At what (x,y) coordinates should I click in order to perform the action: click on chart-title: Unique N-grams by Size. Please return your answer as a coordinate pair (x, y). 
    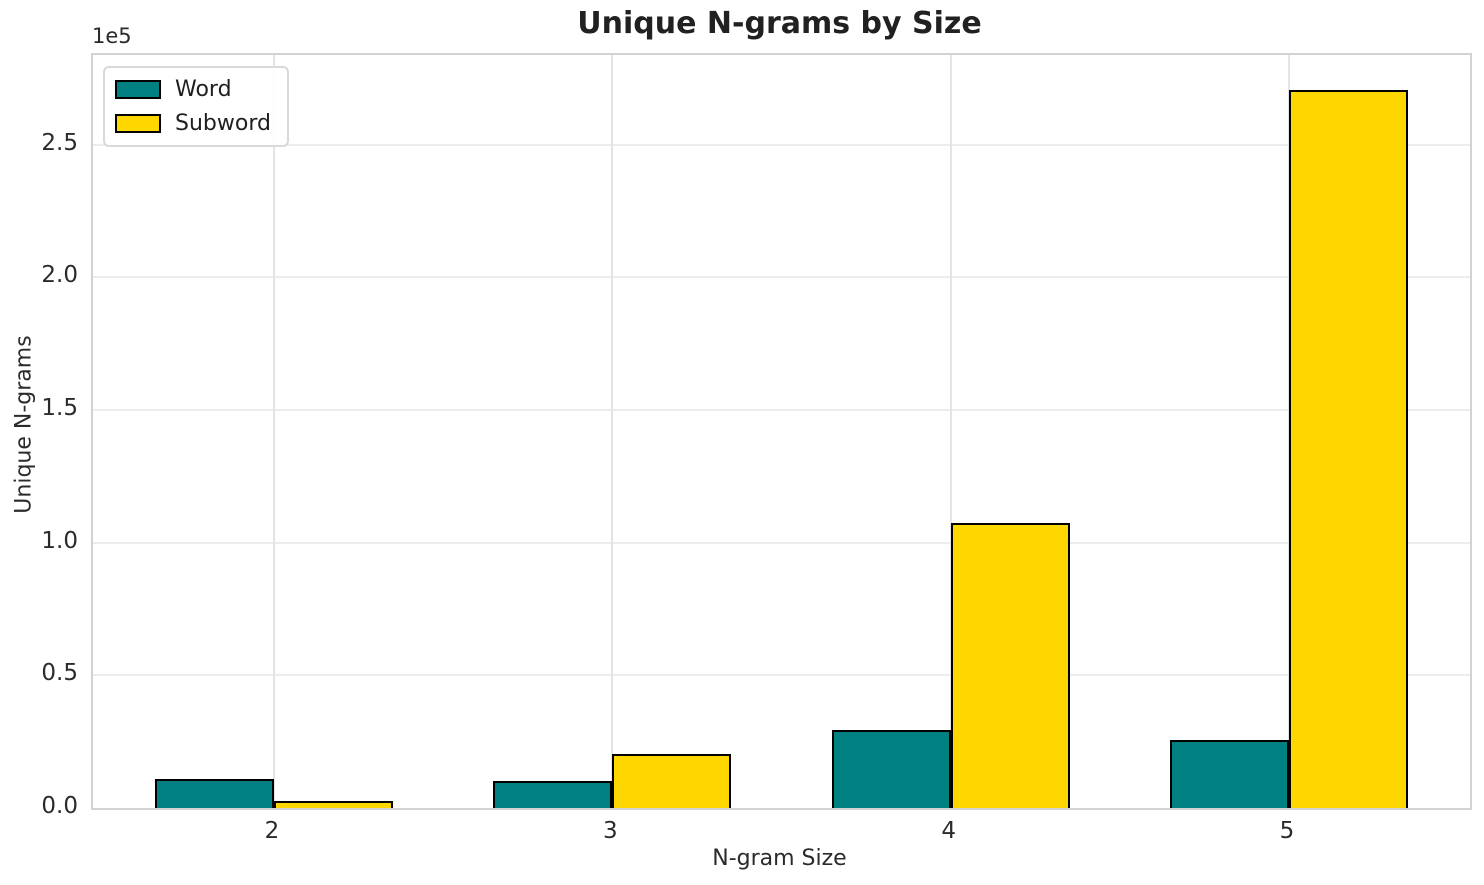
    Looking at the image, I should click on (779, 23).